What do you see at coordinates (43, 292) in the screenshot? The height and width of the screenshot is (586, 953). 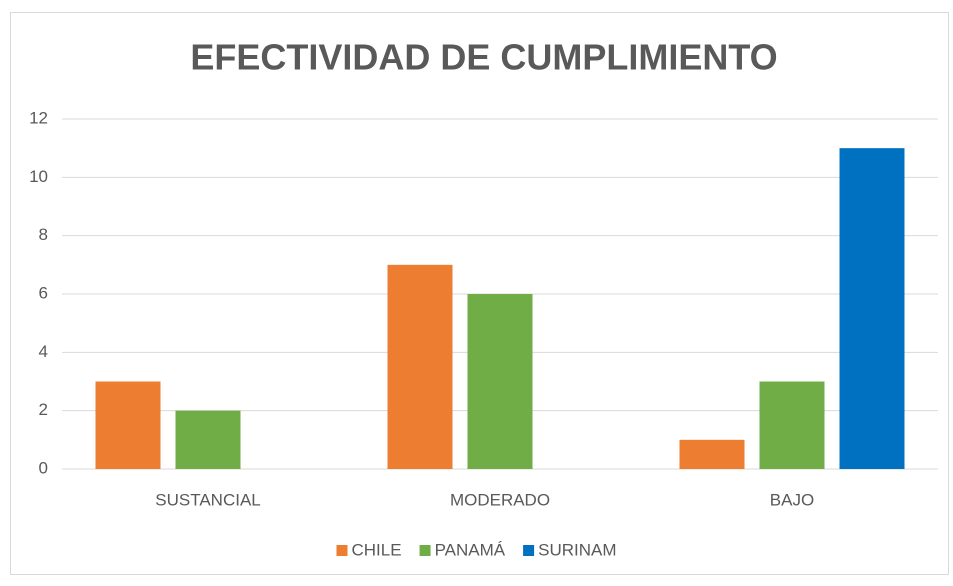 I see `y-tick-label: 6` at bounding box center [43, 292].